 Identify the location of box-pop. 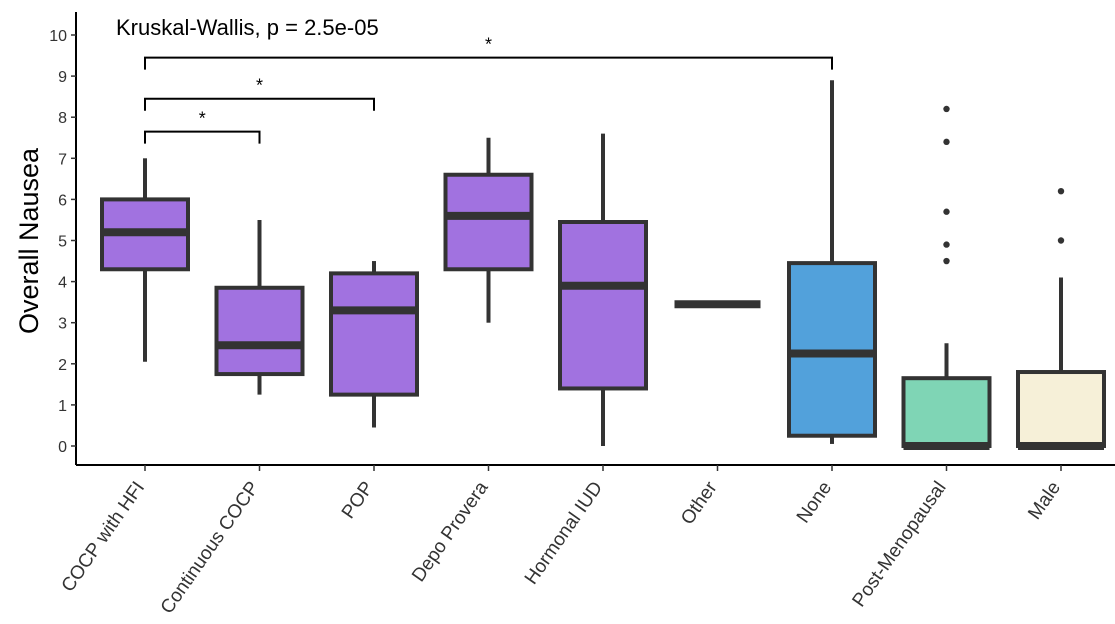
(374, 344).